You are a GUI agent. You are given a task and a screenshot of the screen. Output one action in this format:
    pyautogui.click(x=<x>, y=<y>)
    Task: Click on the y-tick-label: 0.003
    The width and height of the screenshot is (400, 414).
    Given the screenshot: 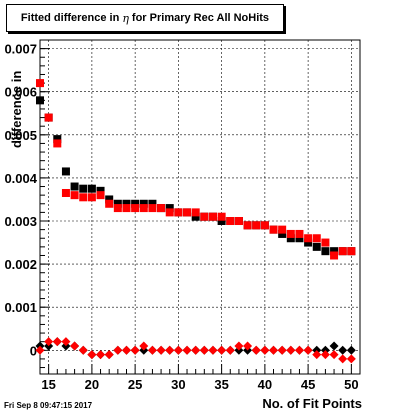 What is the action you would take?
    pyautogui.click(x=20, y=221)
    